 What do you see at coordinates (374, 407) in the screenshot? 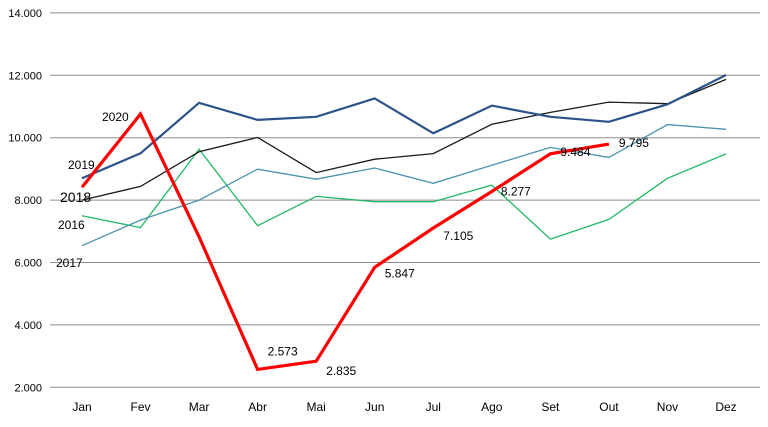
I see `x-tick-label: Jun` at bounding box center [374, 407].